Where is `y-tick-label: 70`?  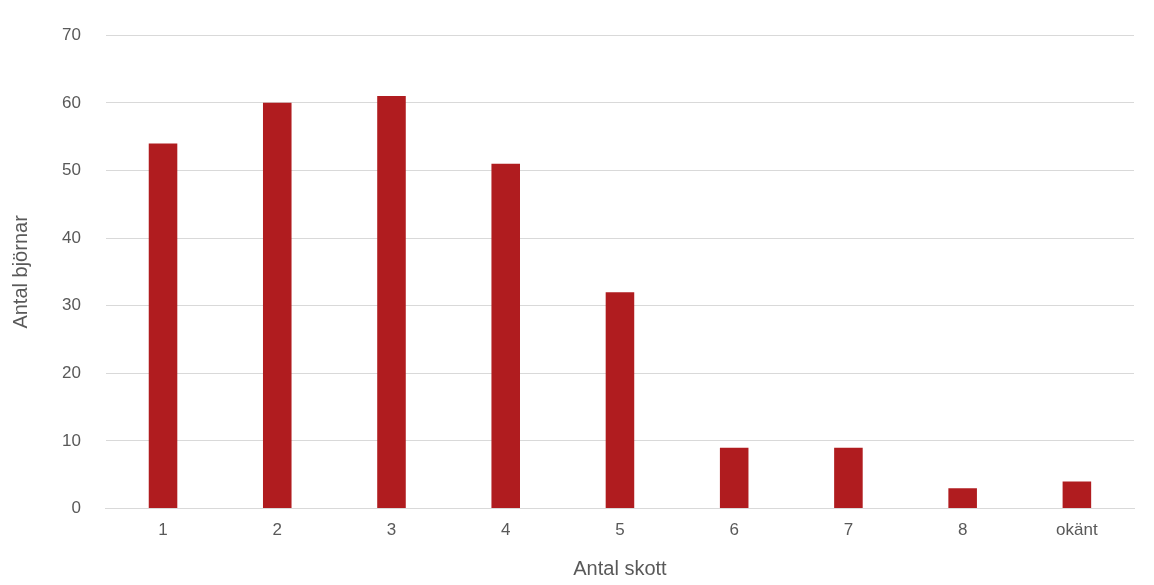
y-tick-label: 70 is located at coordinates (71, 34).